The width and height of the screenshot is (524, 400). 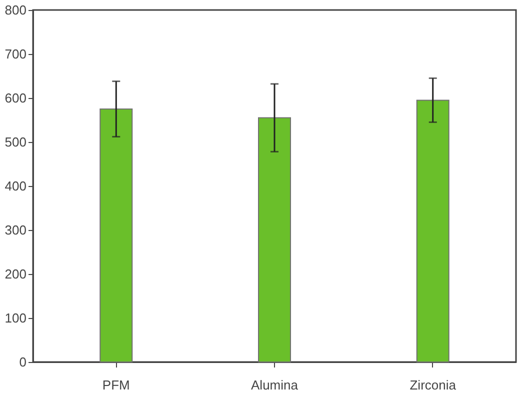 I want to click on x-tick-label: Alumina, so click(x=275, y=385).